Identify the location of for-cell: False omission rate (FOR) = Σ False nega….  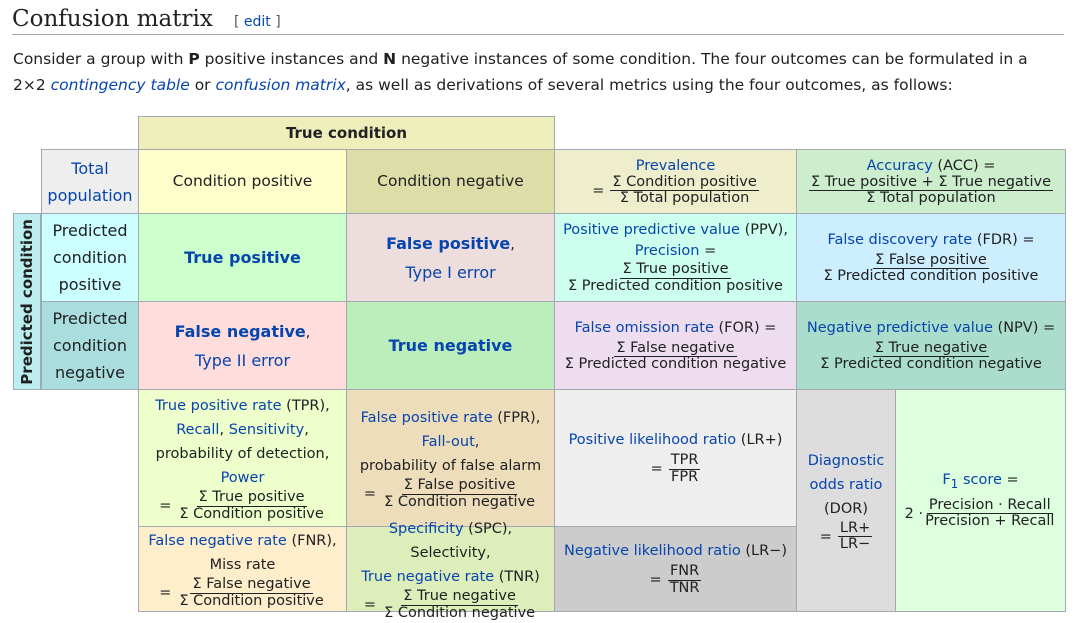
(675, 345).